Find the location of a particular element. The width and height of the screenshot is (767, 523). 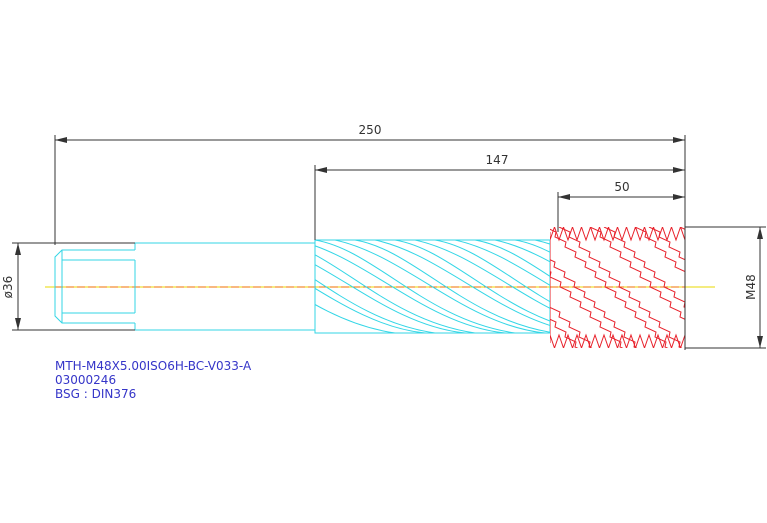

dimension-label: ø36 is located at coordinates (8, 287).